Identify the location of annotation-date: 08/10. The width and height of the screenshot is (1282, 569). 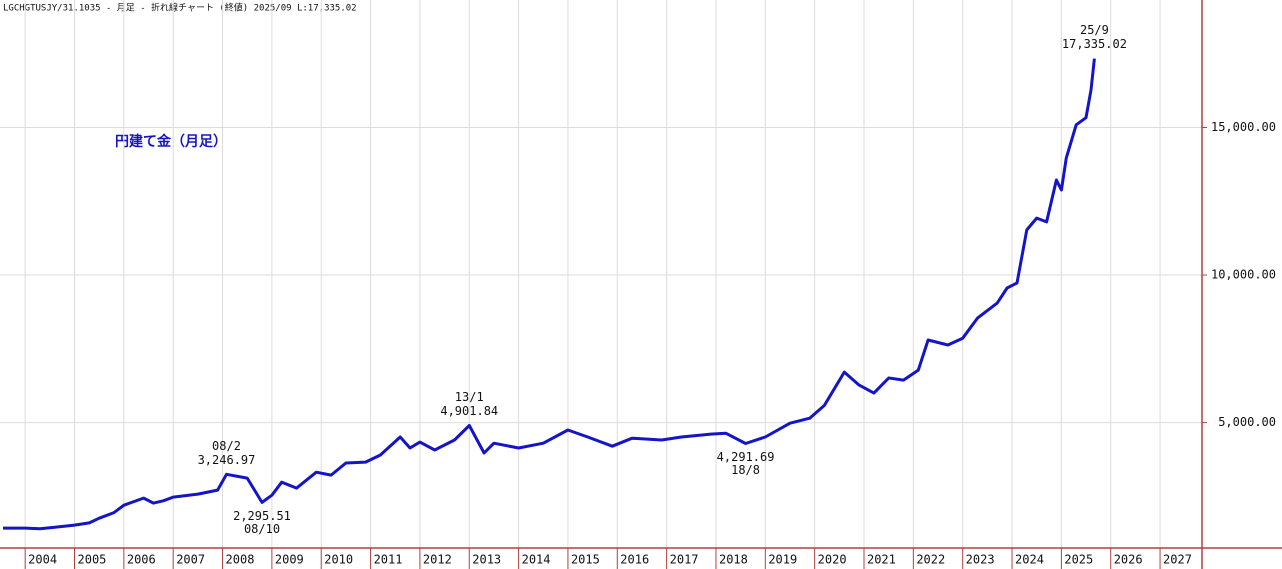
(262, 529).